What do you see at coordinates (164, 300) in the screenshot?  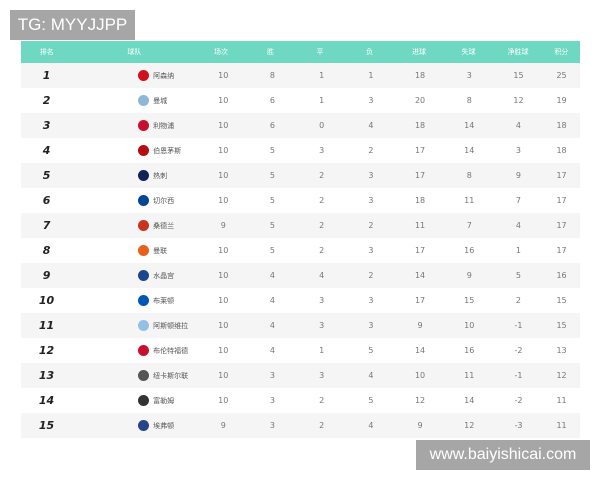 I see `team-name: 布莱顿` at bounding box center [164, 300].